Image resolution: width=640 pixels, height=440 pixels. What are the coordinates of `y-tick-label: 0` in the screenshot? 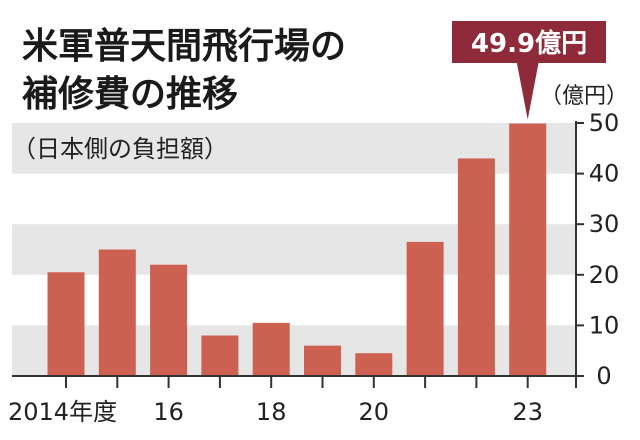 It's located at (603, 376).